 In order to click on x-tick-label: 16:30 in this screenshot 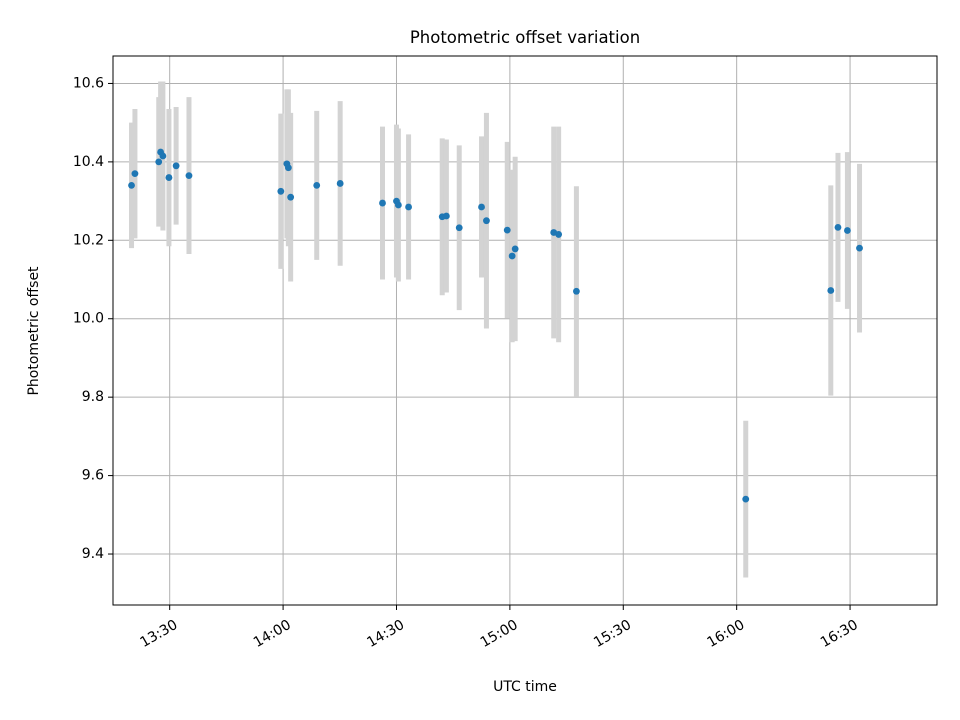, I will do `click(839, 634)`.